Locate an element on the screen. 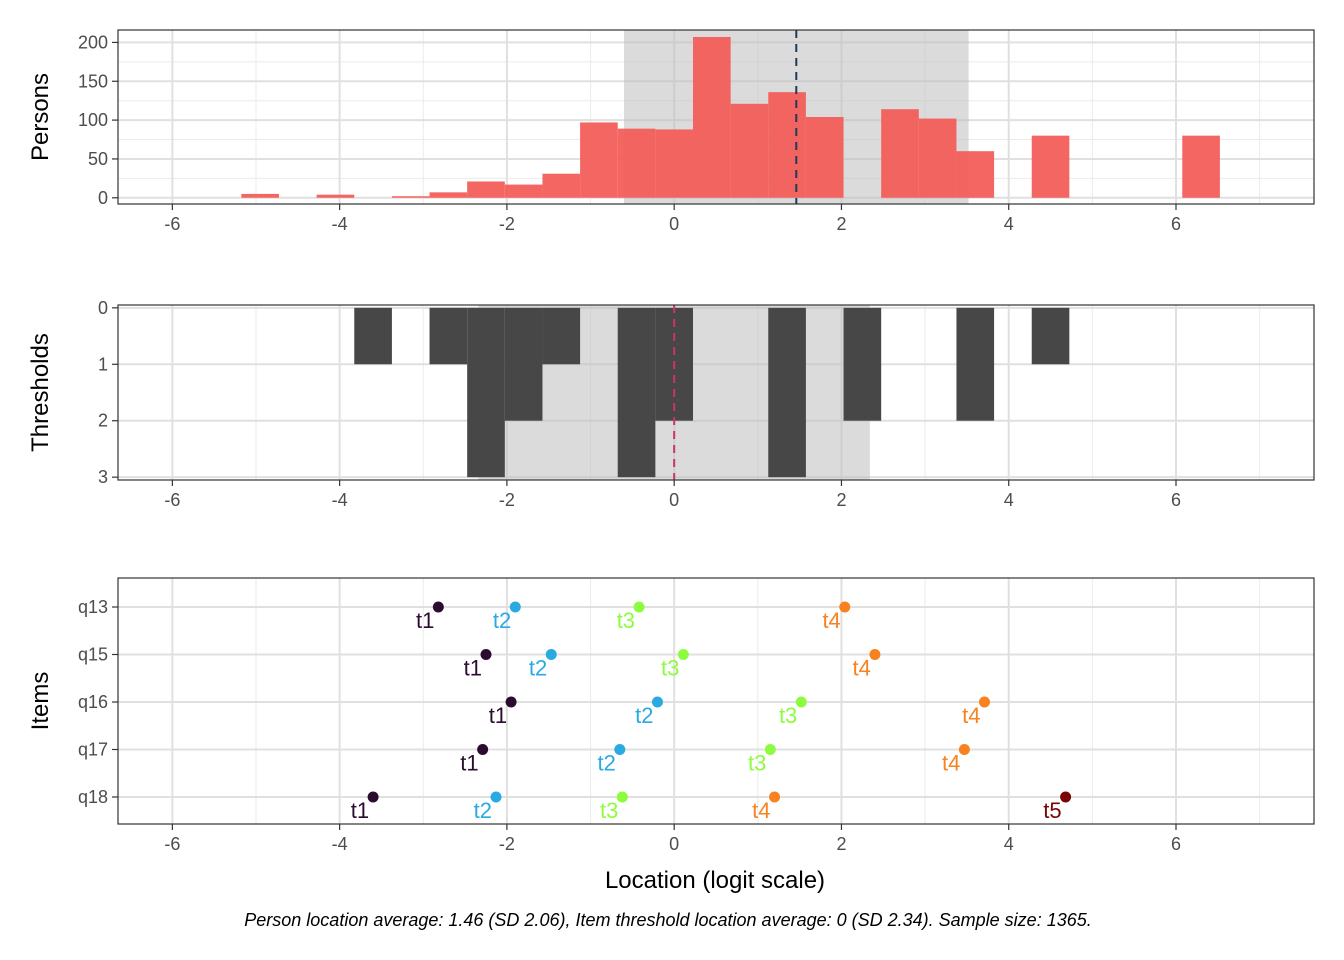 Image resolution: width=1344 pixels, height=960 pixels. items-x-tick-label: -4 is located at coordinates (340, 844).